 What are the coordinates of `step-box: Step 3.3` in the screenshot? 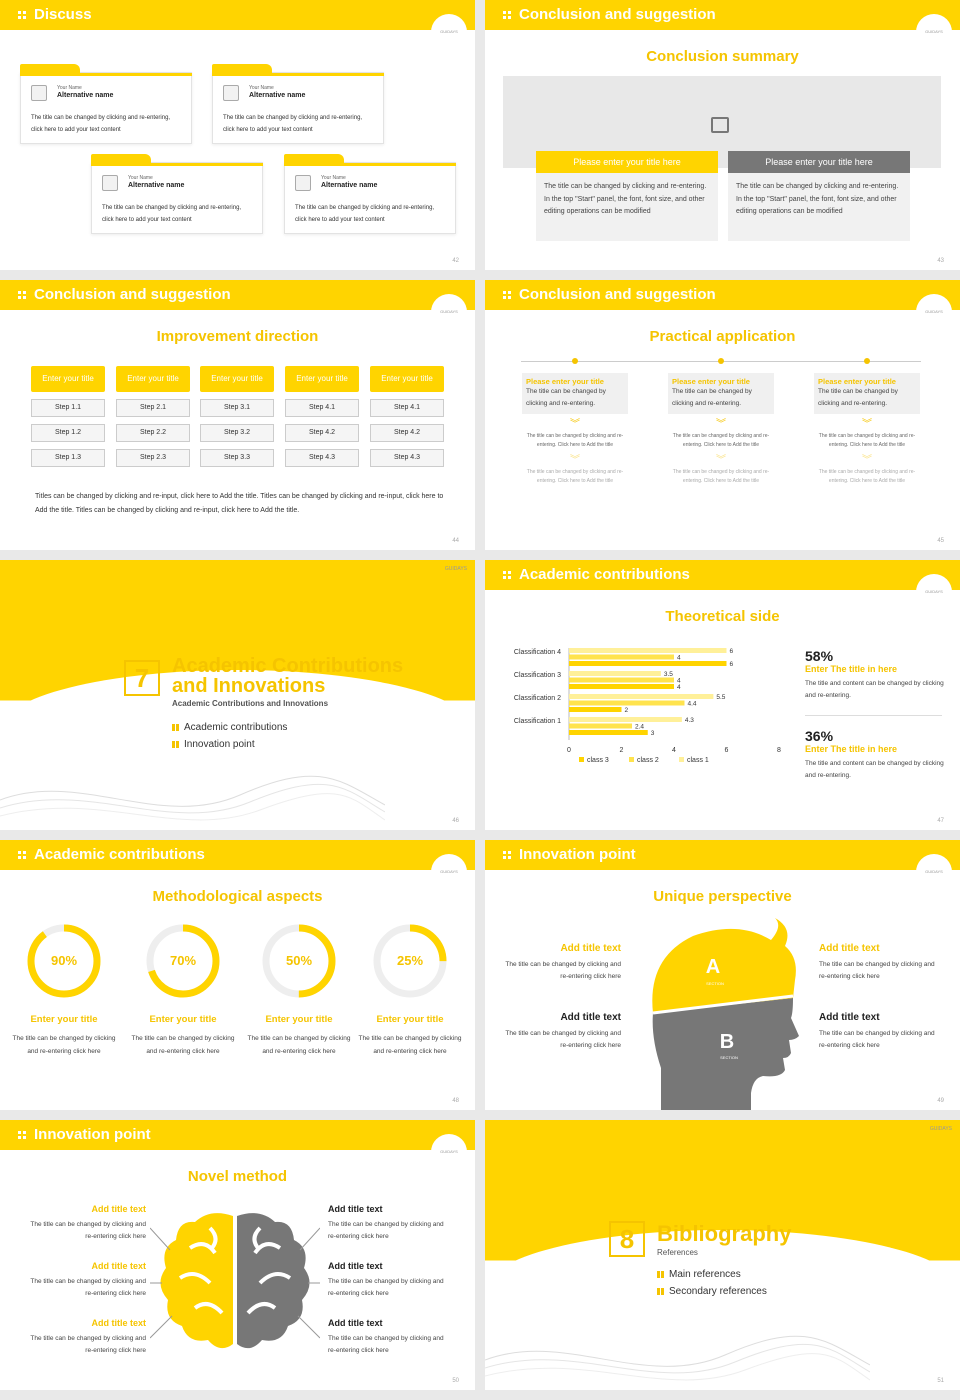 It's located at (237, 458).